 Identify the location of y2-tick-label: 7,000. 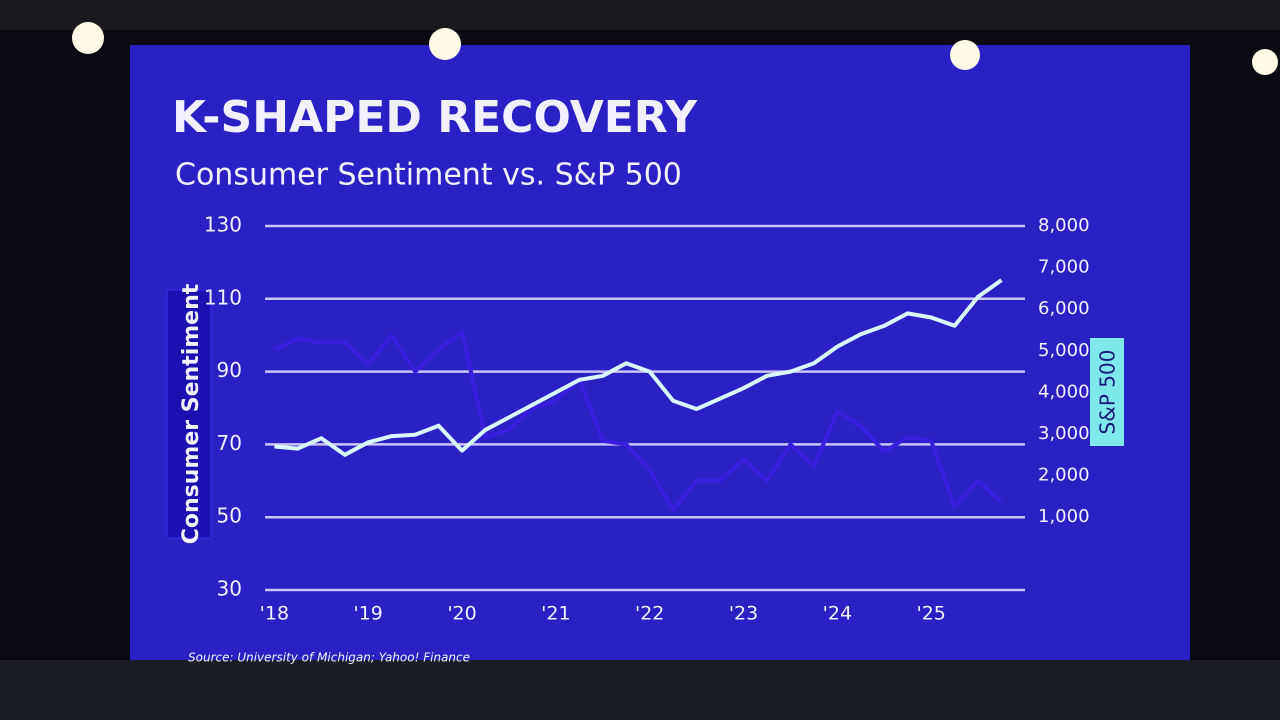
(1064, 267).